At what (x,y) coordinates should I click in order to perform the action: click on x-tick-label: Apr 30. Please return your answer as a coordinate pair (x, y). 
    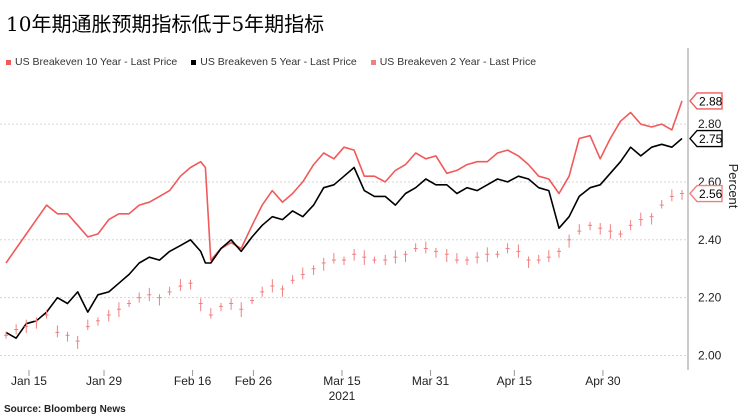
    Looking at the image, I should click on (603, 381).